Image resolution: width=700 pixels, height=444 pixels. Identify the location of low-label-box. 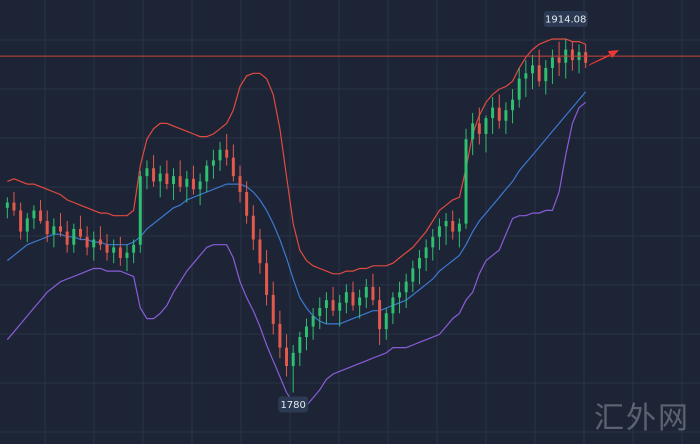
(293, 404).